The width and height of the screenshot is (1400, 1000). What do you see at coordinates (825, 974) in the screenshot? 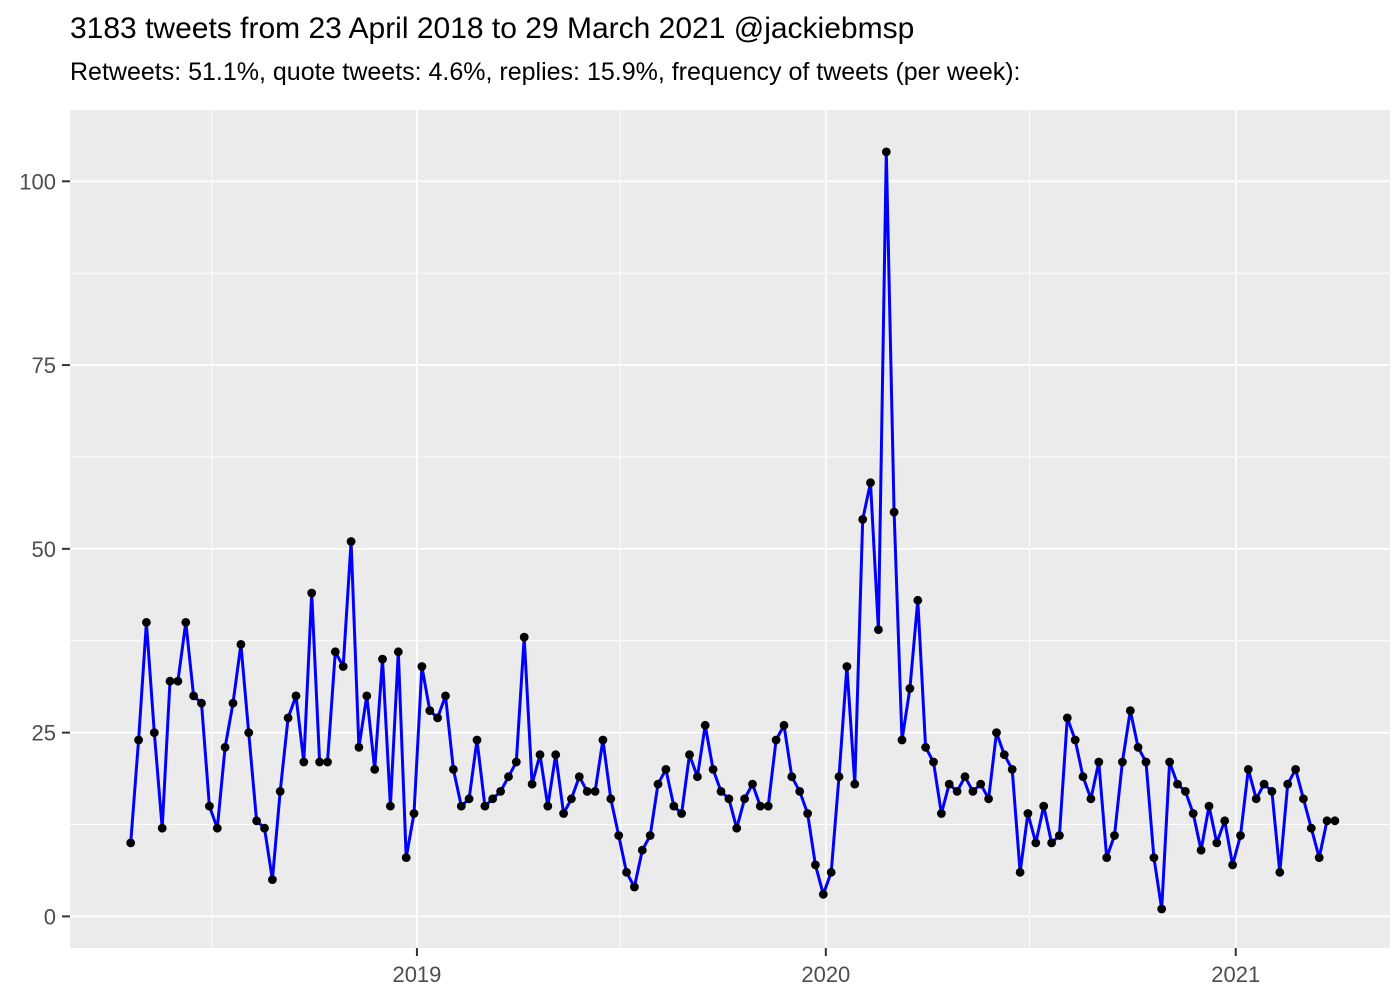
I see `x-axis-label: 2020` at bounding box center [825, 974].